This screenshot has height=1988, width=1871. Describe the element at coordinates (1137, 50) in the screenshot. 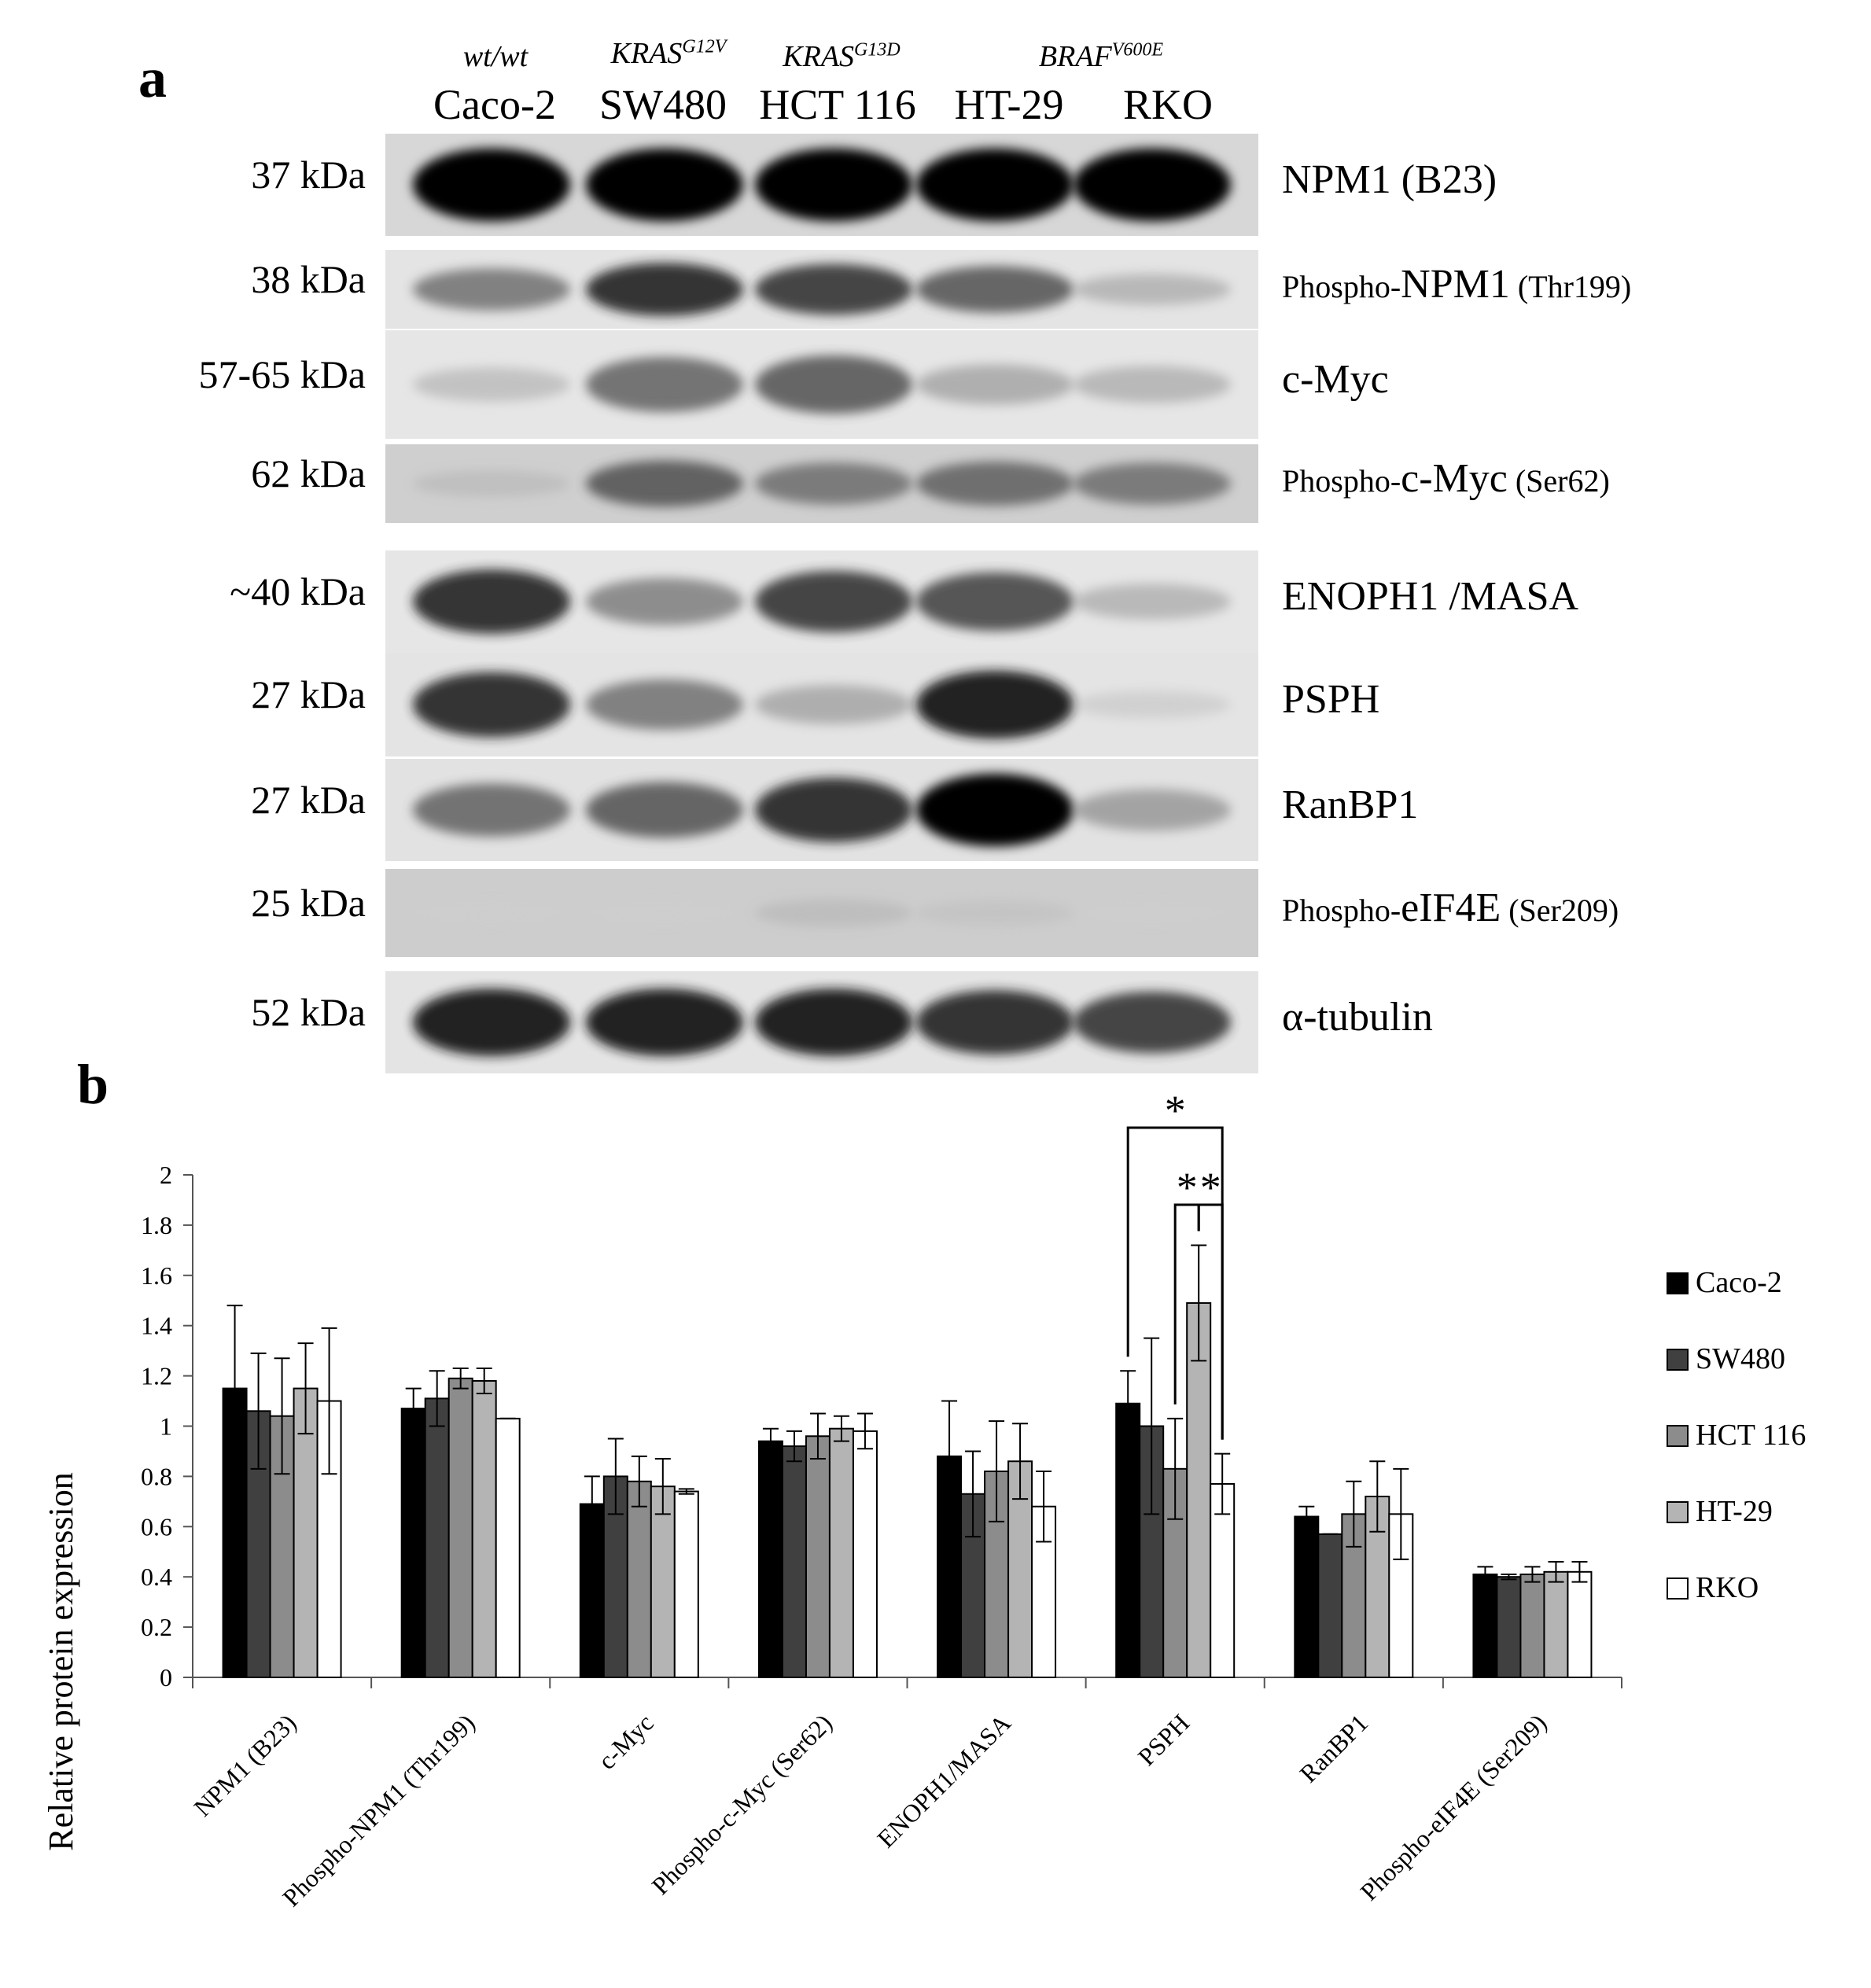

I see `genotype-braf-v600e-sup: V600E` at that location.